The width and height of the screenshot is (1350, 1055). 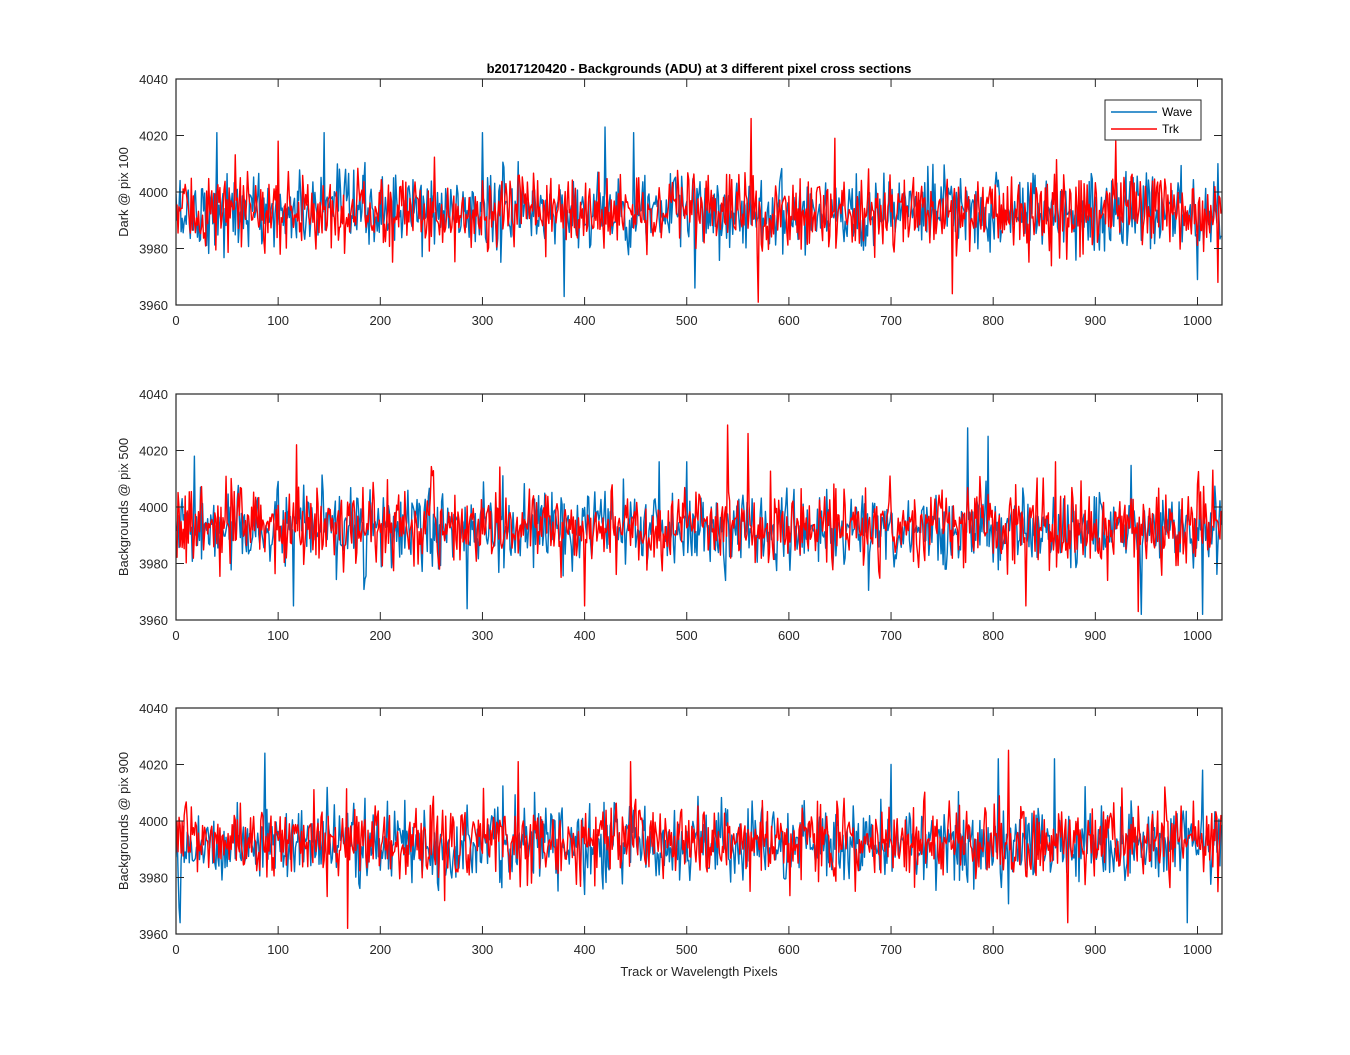 What do you see at coordinates (123, 821) in the screenshot?
I see `y-axis-label: Backgrounds @ pix 900` at bounding box center [123, 821].